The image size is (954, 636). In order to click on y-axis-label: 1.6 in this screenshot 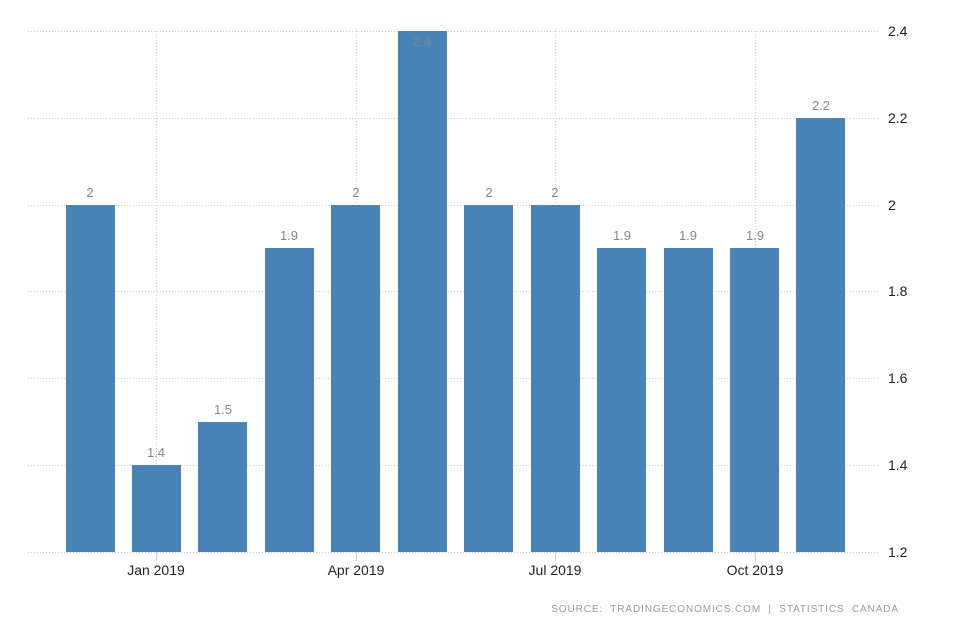, I will do `click(898, 378)`.